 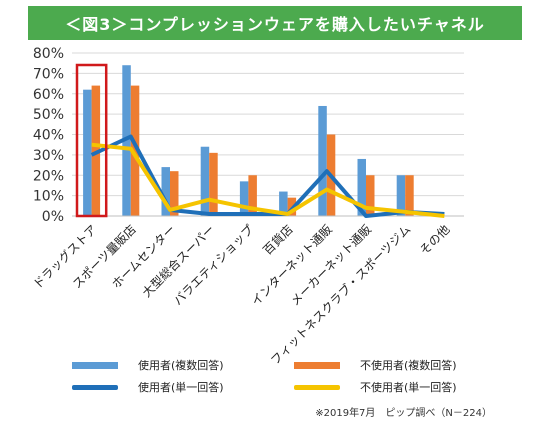 I want to click on legend-item-users-single: 使用者(単一回答), so click(x=148, y=387).